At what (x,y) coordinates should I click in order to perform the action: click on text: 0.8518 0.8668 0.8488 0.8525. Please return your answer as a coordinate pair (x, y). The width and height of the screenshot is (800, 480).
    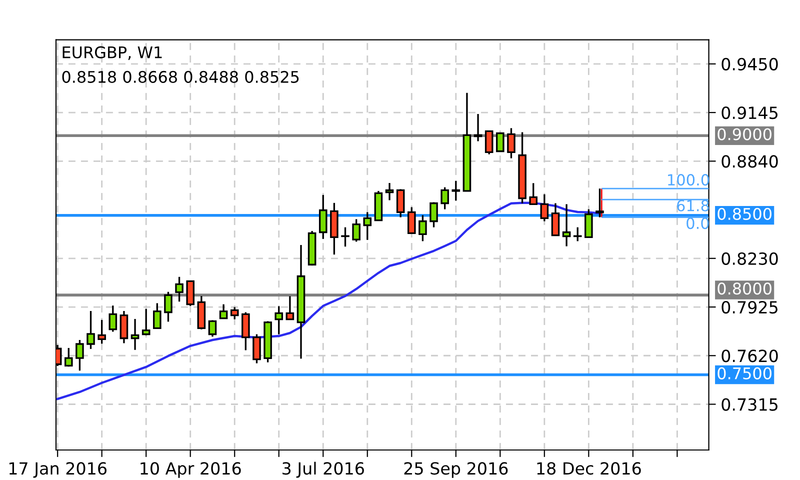
    Looking at the image, I should click on (180, 76).